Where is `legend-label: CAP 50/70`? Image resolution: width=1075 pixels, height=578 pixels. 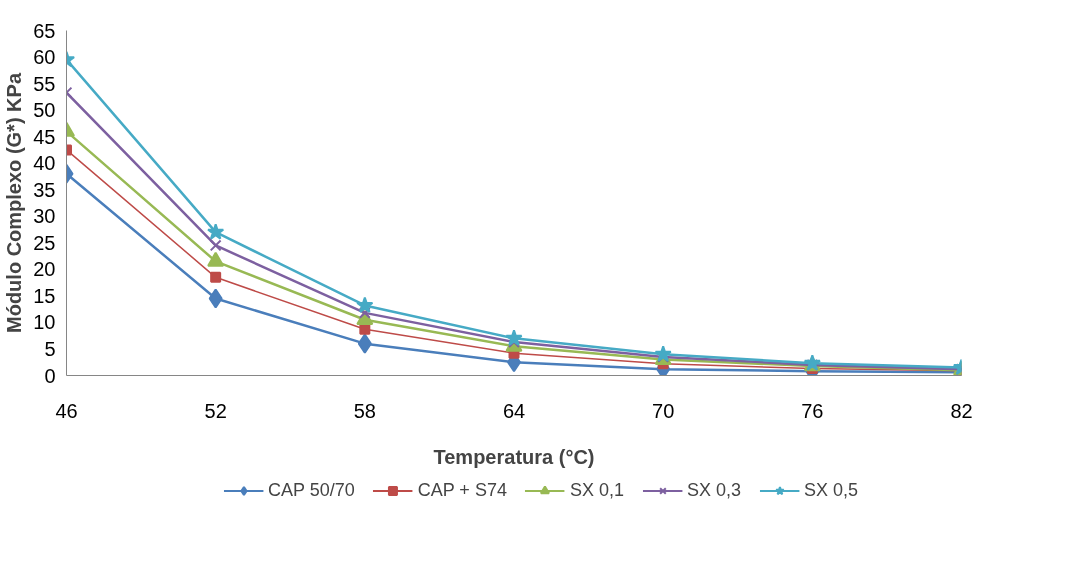
legend-label: CAP 50/70 is located at coordinates (311, 490).